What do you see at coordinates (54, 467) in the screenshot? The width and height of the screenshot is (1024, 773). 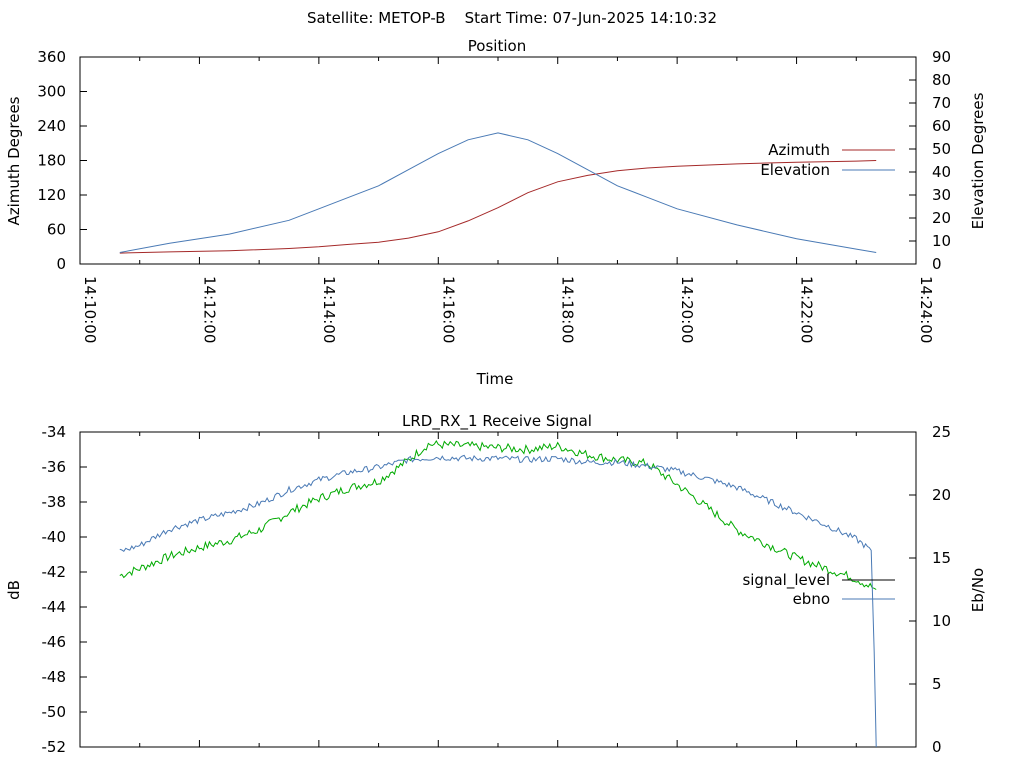 I see `signal-y-tick-label: -36` at bounding box center [54, 467].